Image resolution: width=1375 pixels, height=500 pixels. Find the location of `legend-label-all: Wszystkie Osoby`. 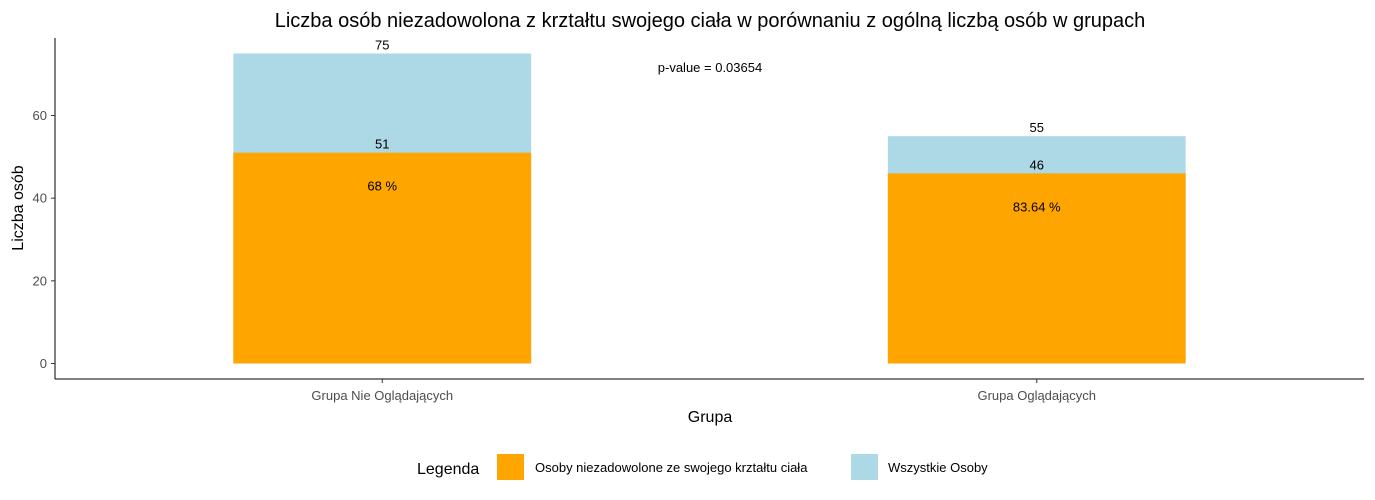

legend-label-all: Wszystkie Osoby is located at coordinates (938, 467).